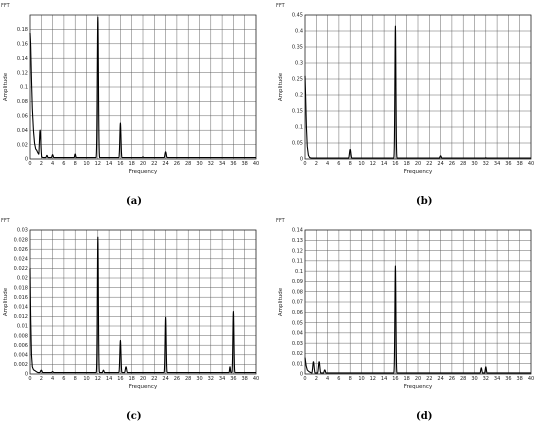 This screenshot has width=550, height=429. What do you see at coordinates (418, 92) in the screenshot?
I see `fft-series-line` at bounding box center [418, 92].